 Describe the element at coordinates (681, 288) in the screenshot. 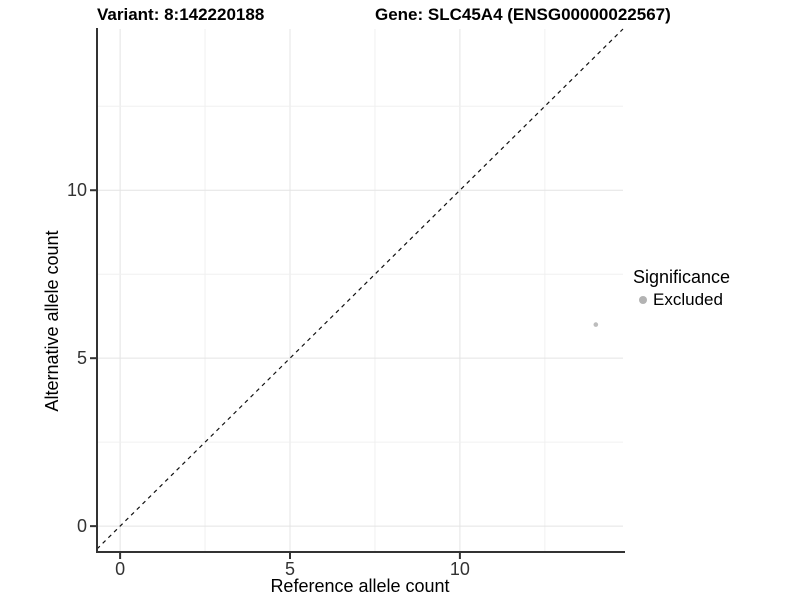

I see `legend: Significance Excluded` at that location.